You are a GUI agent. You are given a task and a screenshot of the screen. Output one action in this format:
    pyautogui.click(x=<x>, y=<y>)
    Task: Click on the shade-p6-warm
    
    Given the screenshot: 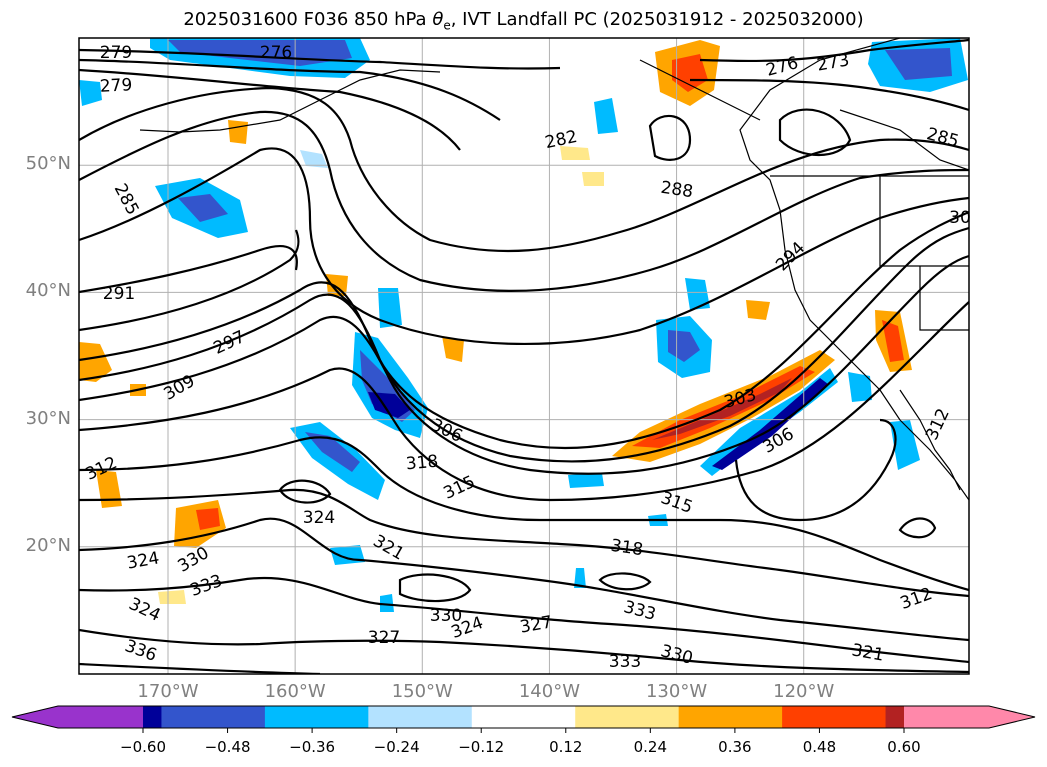 What is the action you would take?
    pyautogui.click(x=593, y=179)
    